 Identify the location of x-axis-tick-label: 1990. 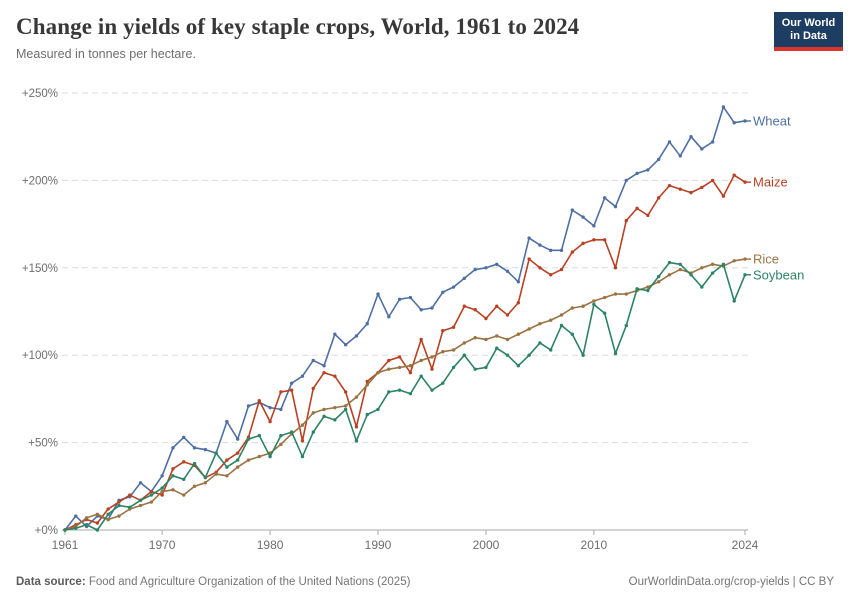
(378, 545).